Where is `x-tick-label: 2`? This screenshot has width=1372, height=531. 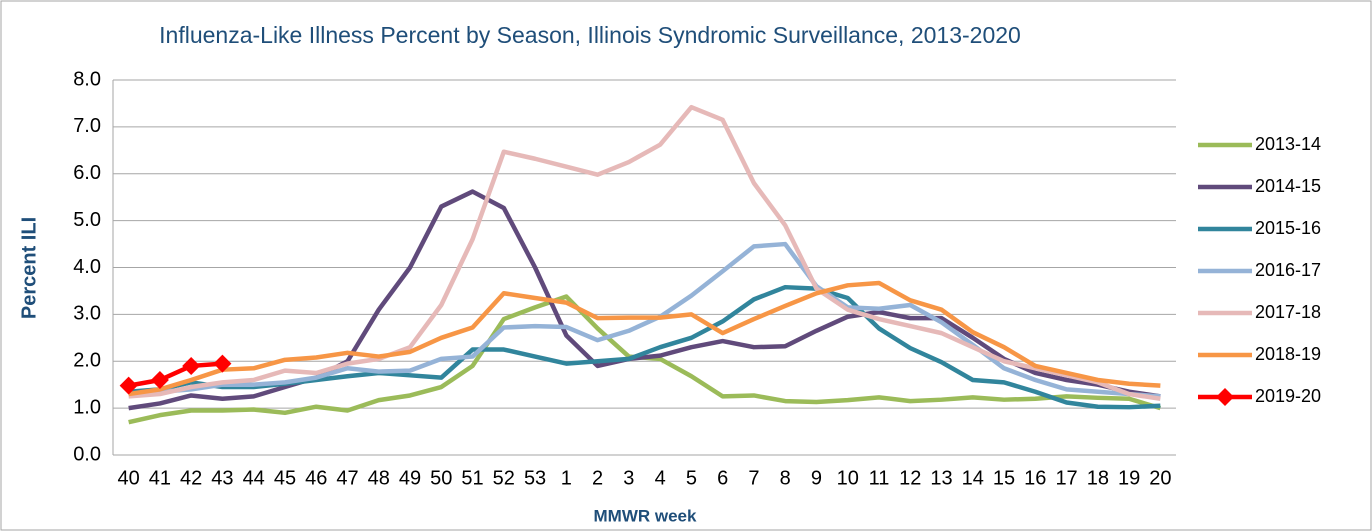 x-tick-label: 2 is located at coordinates (597, 478).